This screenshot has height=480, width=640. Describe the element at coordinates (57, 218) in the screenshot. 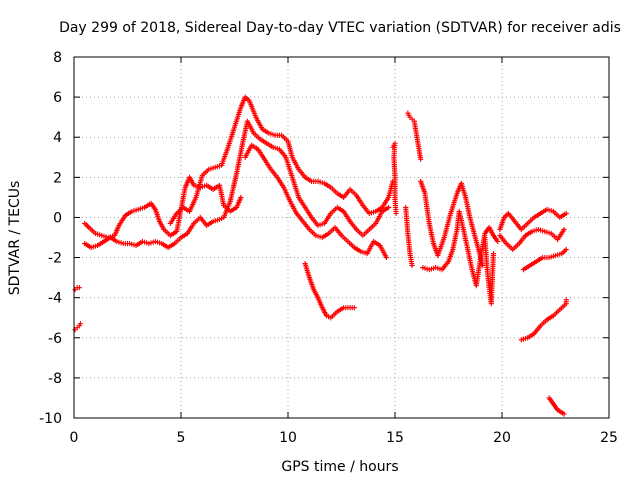

I see `y-tick-label: 0` at that location.